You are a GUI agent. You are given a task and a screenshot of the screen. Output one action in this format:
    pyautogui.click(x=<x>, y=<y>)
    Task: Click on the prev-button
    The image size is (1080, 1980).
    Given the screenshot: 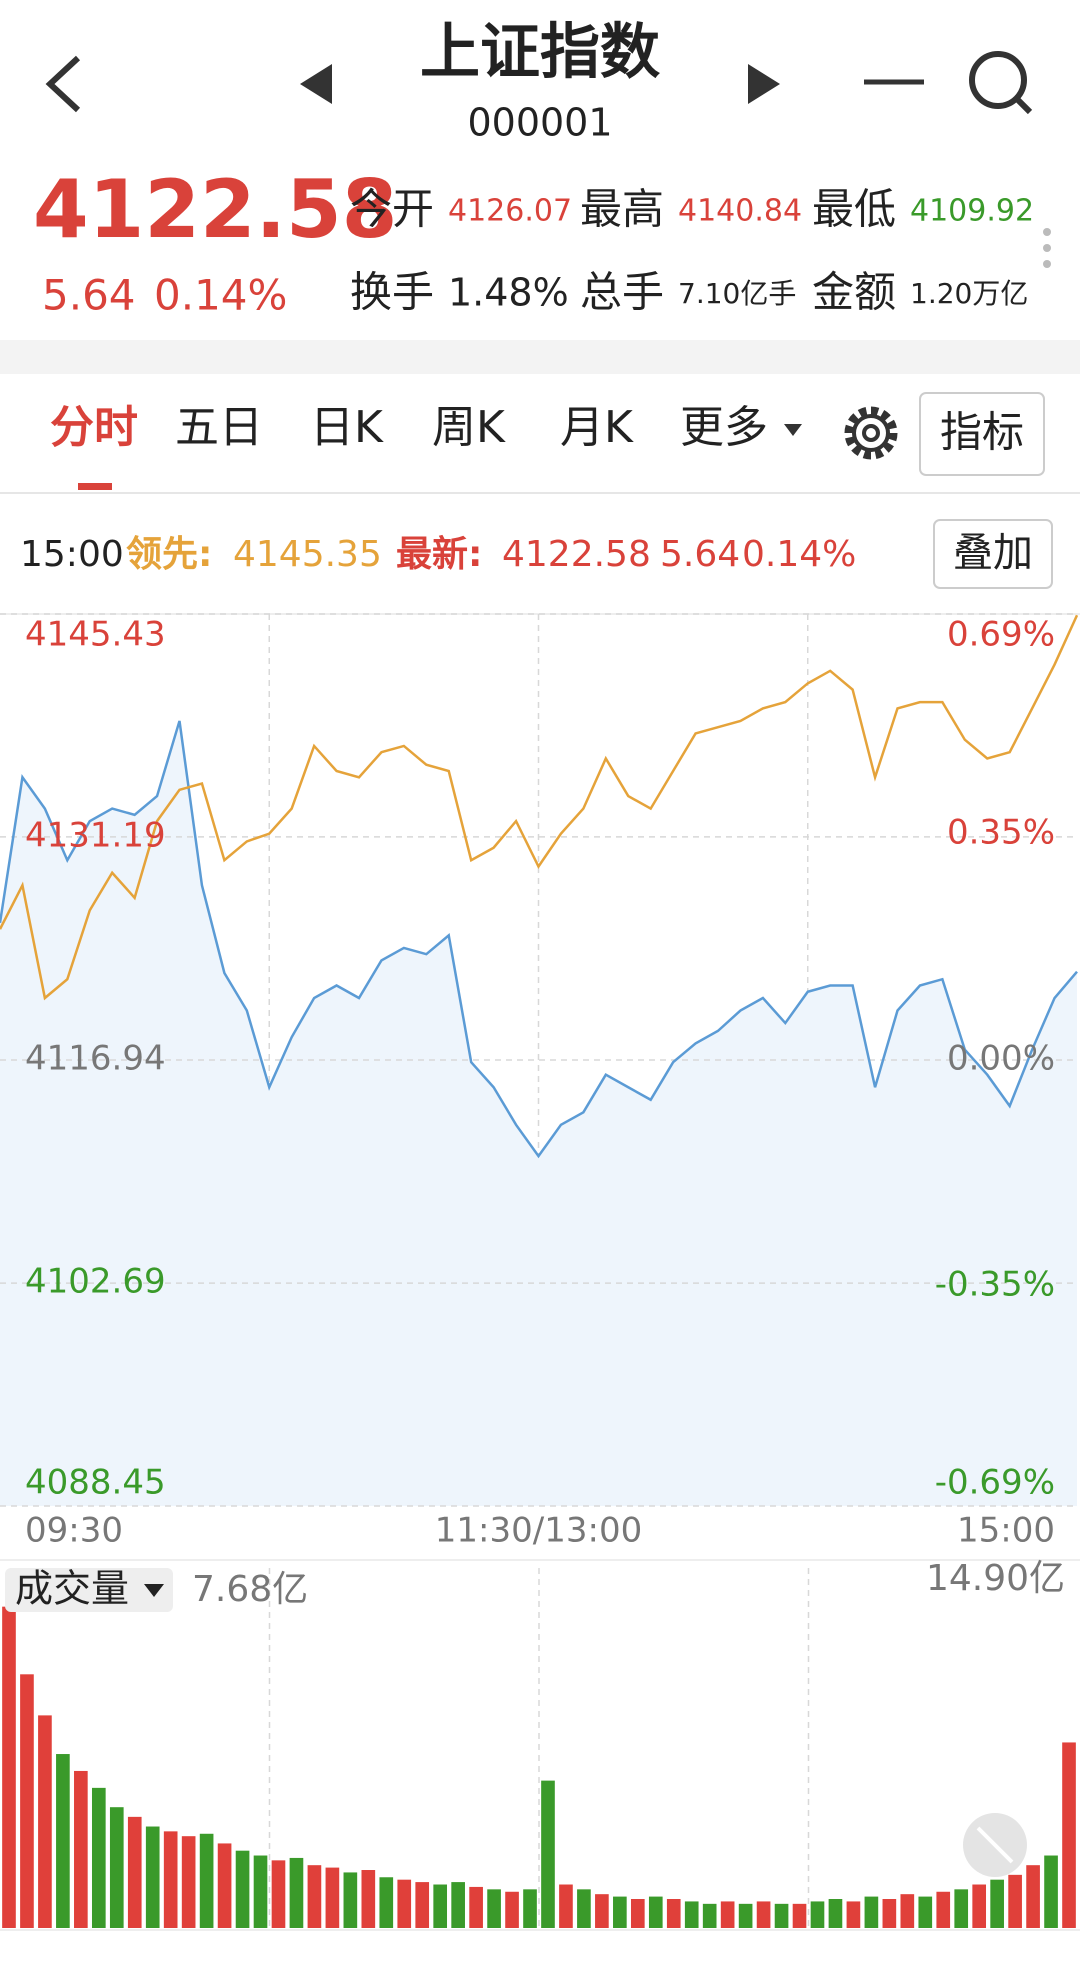 What is the action you would take?
    pyautogui.click(x=316, y=84)
    